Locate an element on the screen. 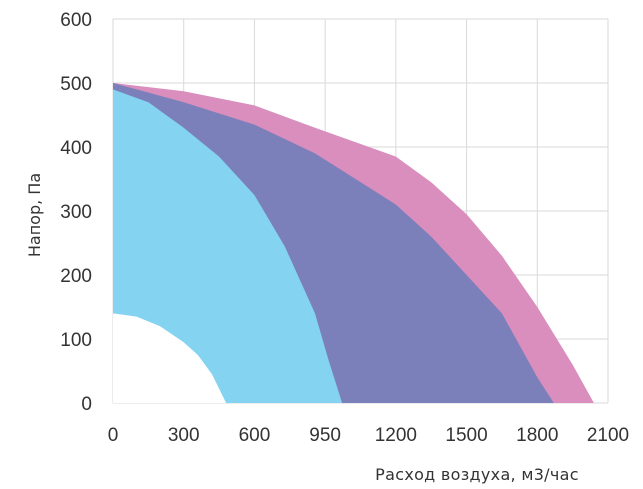 Image resolution: width=643 pixels, height=489 pixels. y-tick-label: 100 is located at coordinates (76, 340).